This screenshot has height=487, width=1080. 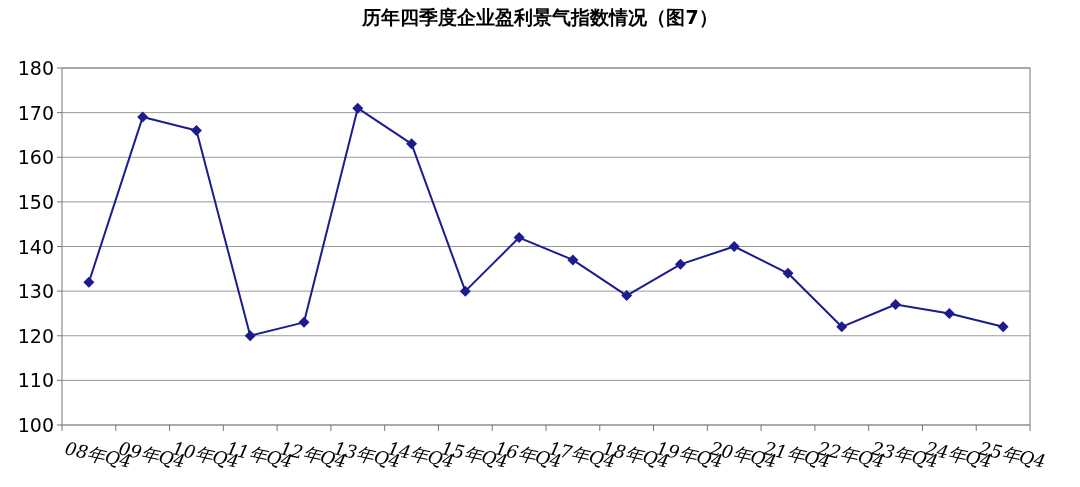 I want to click on y-tick-label: 160, so click(x=35, y=157).